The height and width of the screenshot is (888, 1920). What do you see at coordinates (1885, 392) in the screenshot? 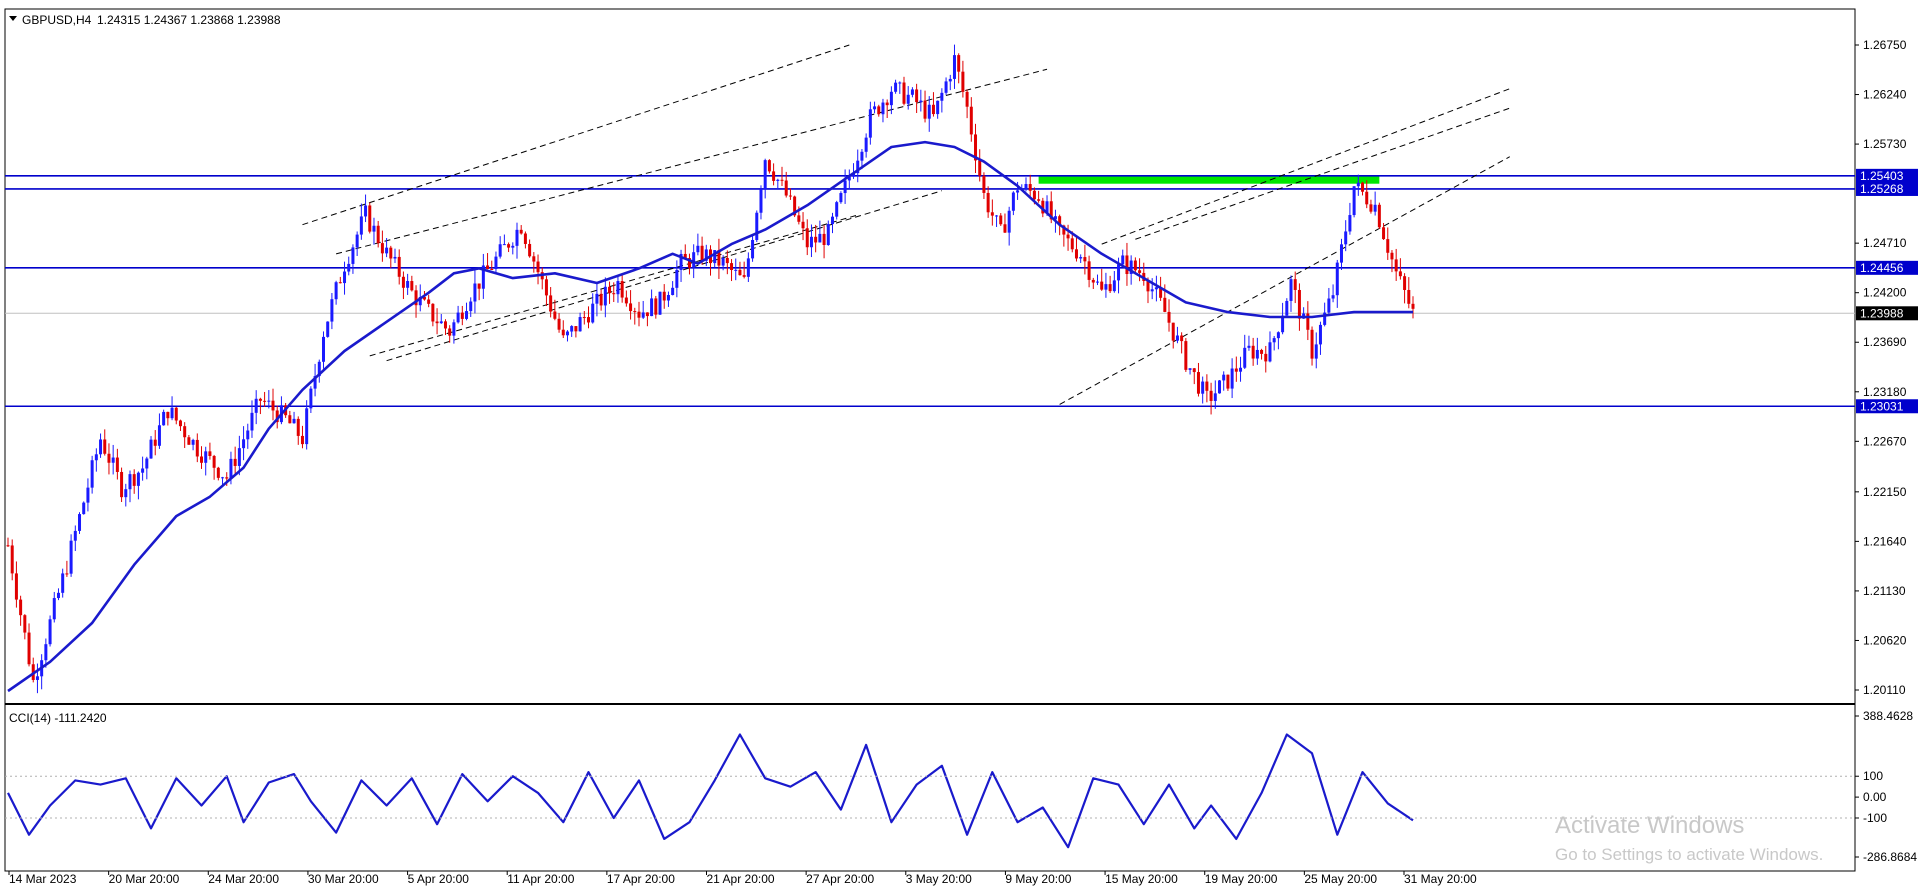
I see `price-tick-label: 1.23180` at bounding box center [1885, 392].